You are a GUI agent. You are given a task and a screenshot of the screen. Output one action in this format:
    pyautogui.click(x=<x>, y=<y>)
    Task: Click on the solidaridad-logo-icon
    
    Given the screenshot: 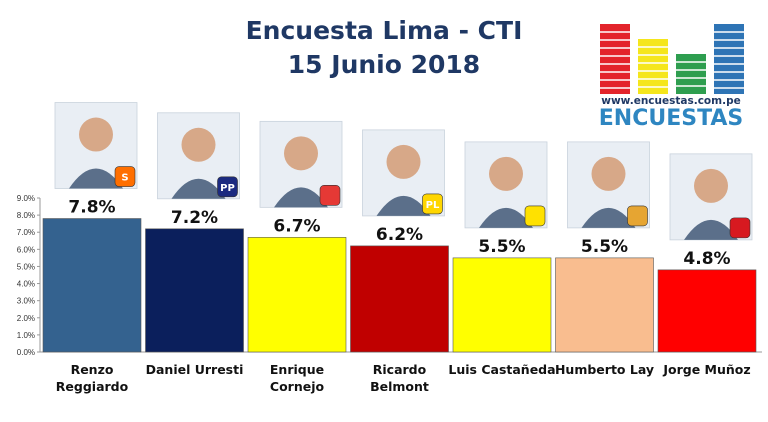 What is the action you would take?
    pyautogui.click(x=535, y=216)
    